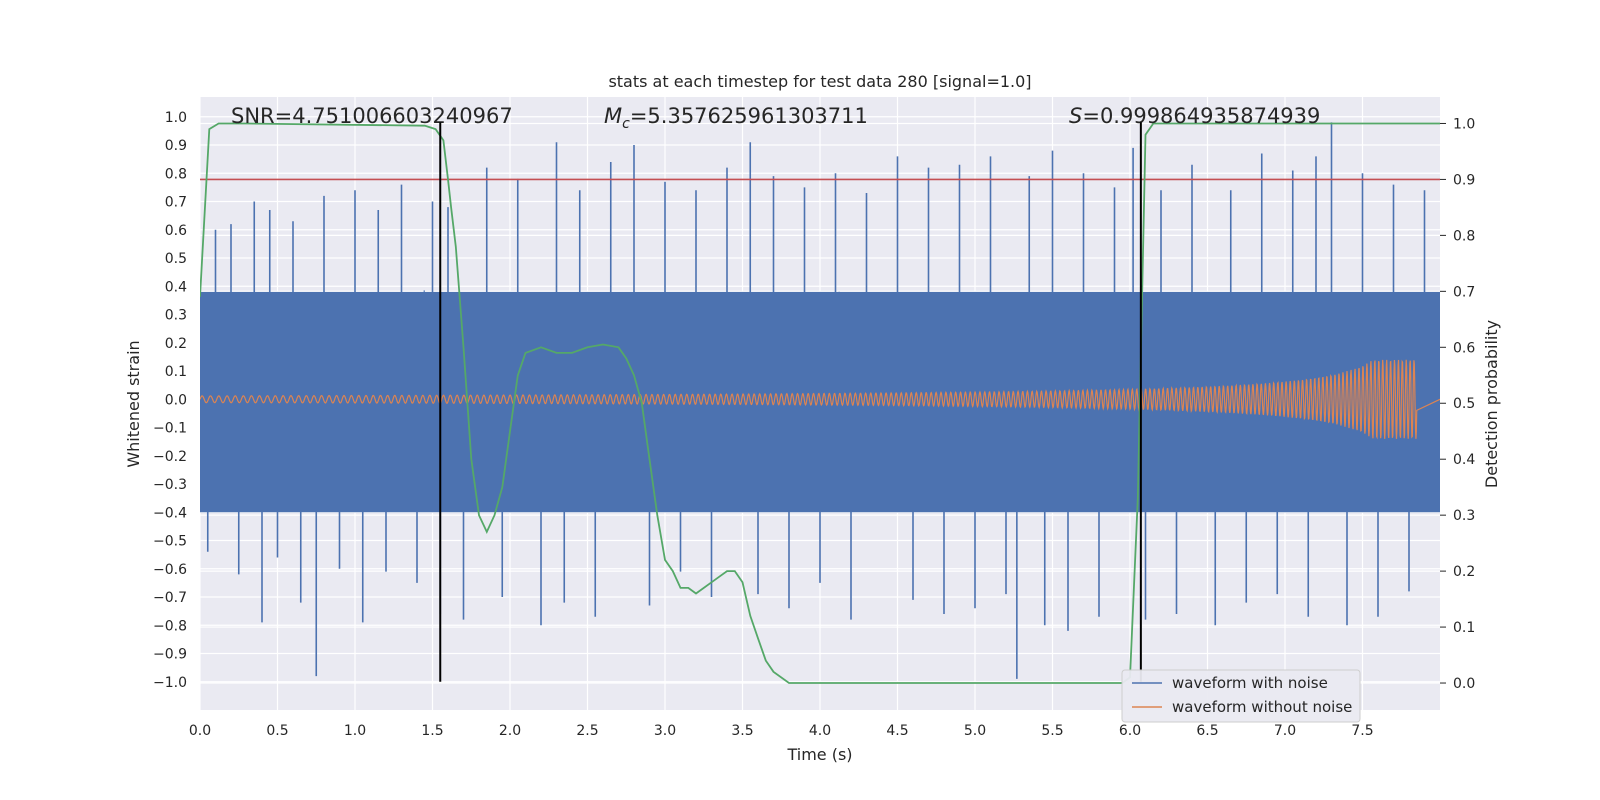  What do you see at coordinates (170, 683) in the screenshot?
I see `y-tick-label: −1.0` at bounding box center [170, 683].